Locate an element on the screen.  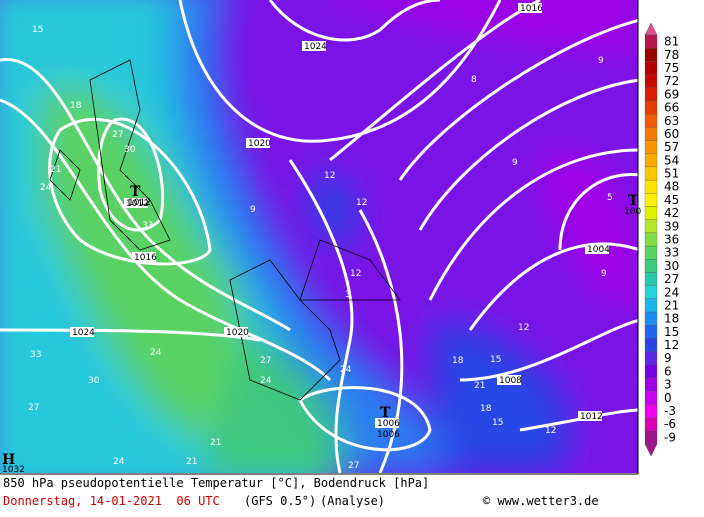
colorbar-label: 42 is located at coordinates (671, 213).